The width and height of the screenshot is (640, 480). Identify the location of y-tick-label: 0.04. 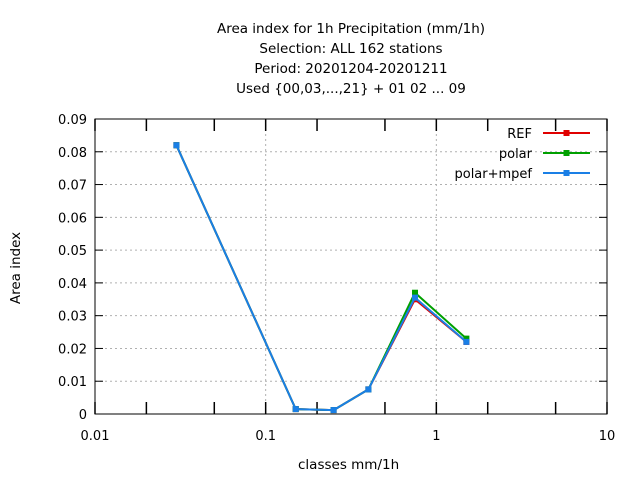
(72, 284).